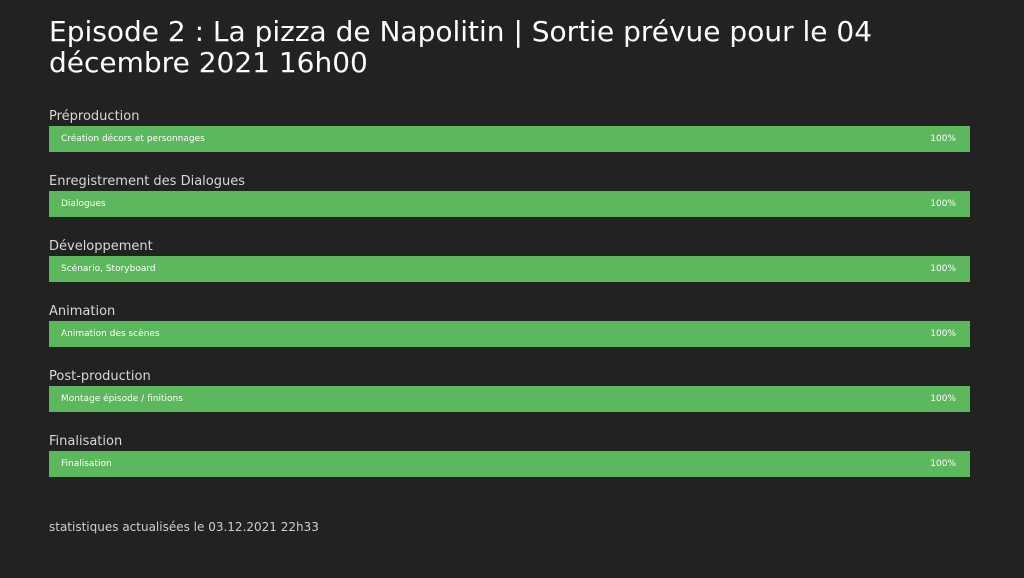 The image size is (1024, 578). I want to click on section-label: Développement, so click(101, 246).